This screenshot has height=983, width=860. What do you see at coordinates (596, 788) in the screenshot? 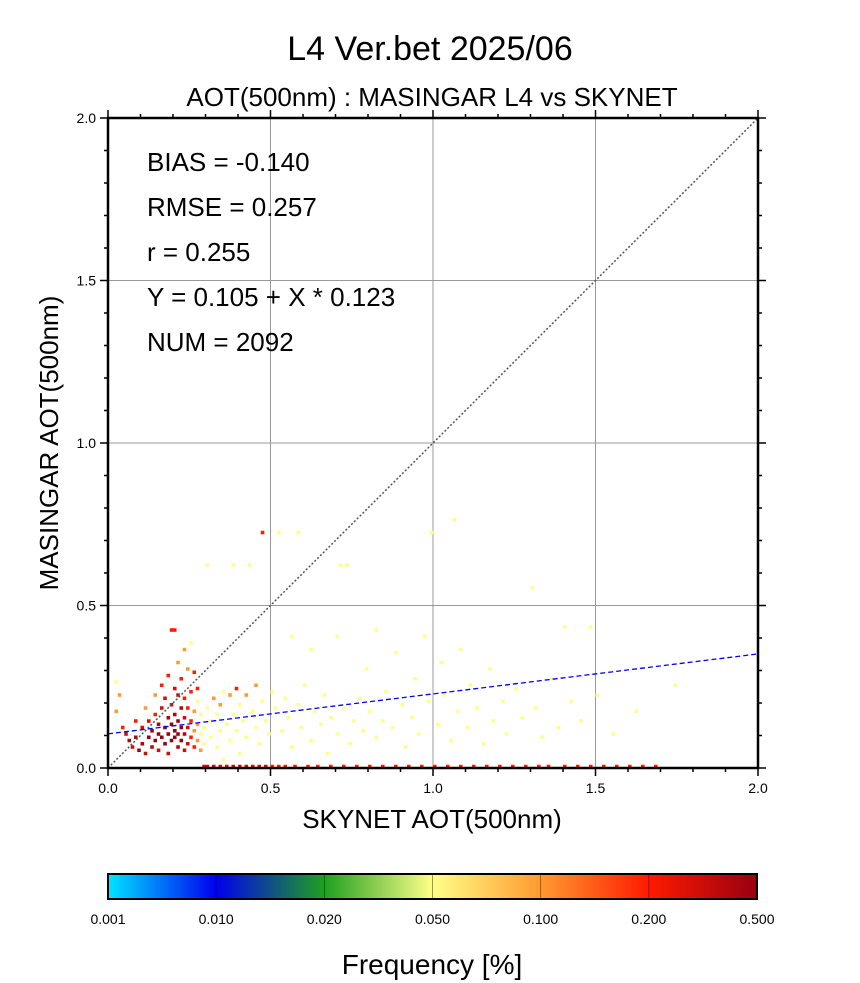
I see `x-tick-label: 1.5` at bounding box center [596, 788].